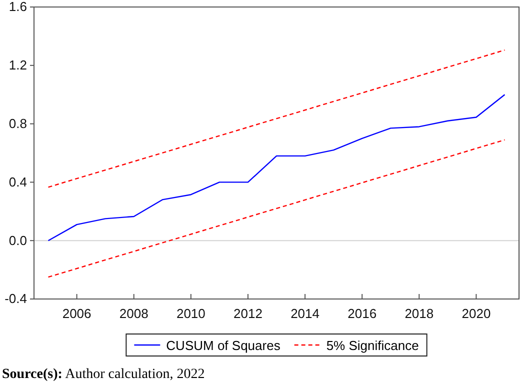  What do you see at coordinates (17, 65) in the screenshot?
I see `y-tick-label: 1.2` at bounding box center [17, 65].